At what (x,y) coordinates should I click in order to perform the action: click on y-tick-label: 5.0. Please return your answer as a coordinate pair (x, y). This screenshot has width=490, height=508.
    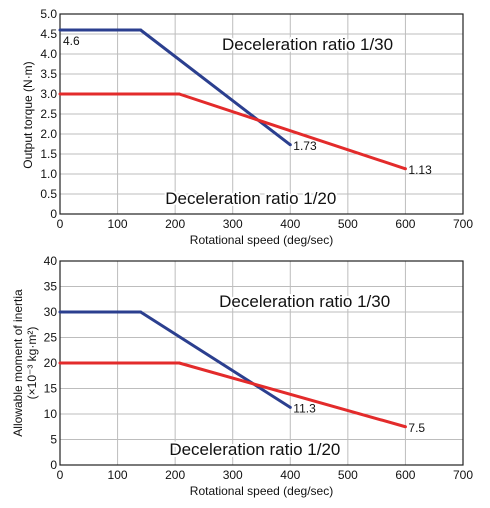
    Looking at the image, I should click on (48, 14).